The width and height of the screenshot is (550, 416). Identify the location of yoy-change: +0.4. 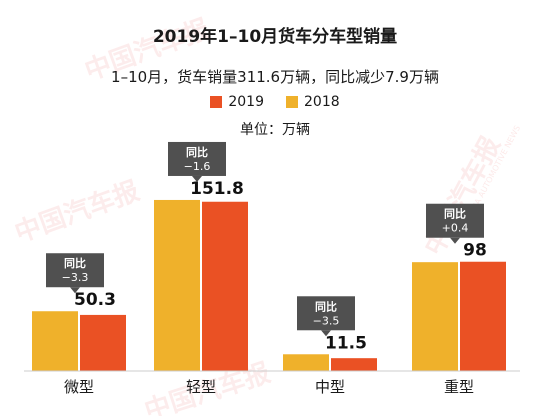
(455, 228).